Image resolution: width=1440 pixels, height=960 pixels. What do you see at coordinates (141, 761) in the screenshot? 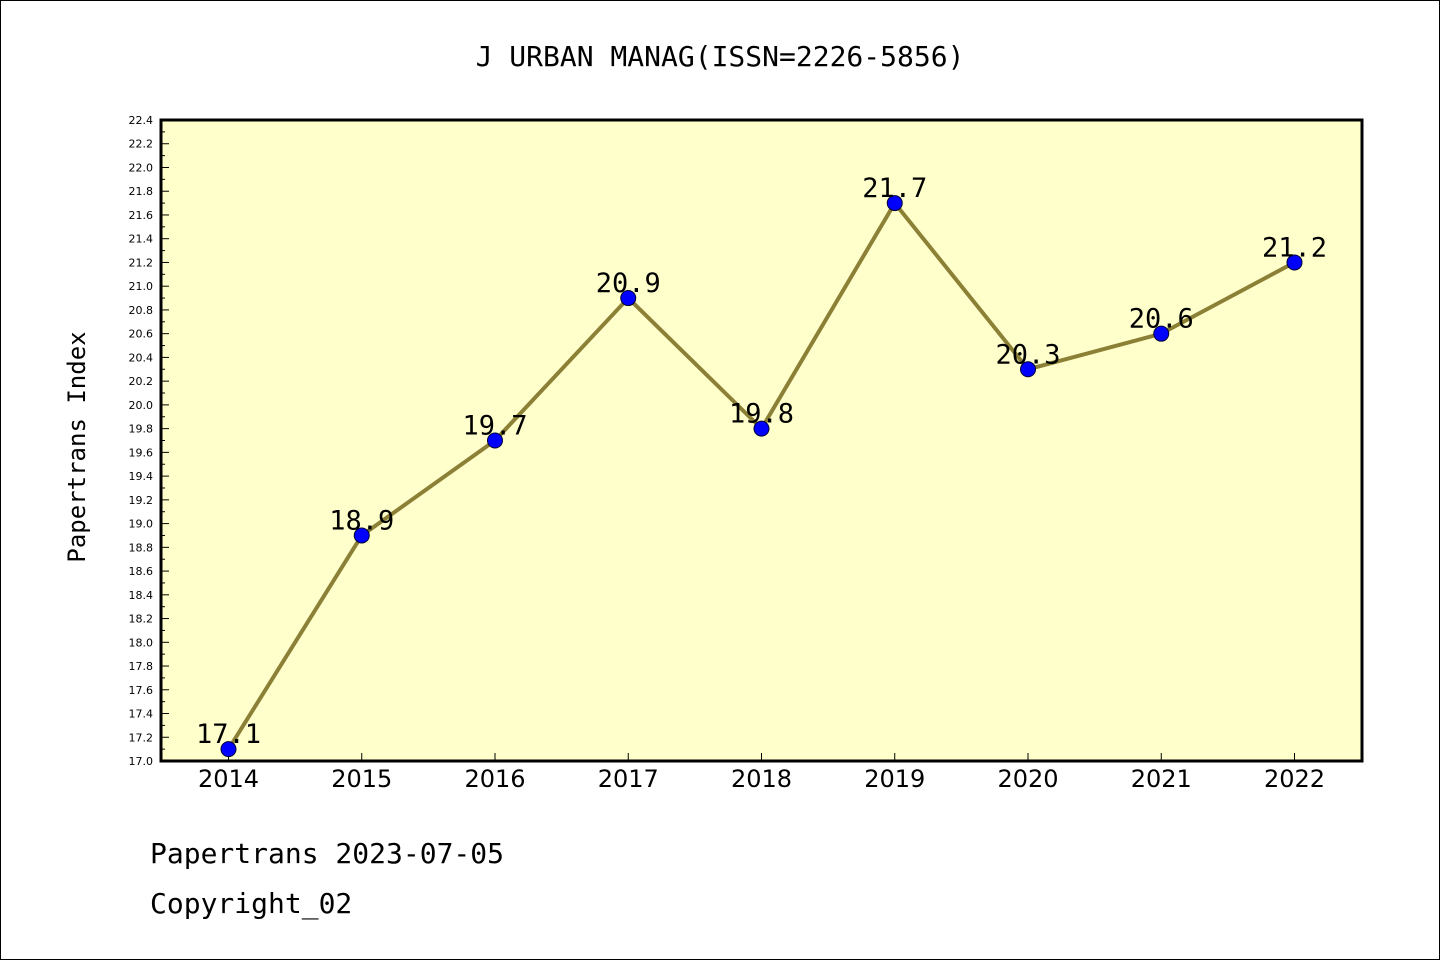
I see `y-tick-label: 17.0` at bounding box center [141, 761].